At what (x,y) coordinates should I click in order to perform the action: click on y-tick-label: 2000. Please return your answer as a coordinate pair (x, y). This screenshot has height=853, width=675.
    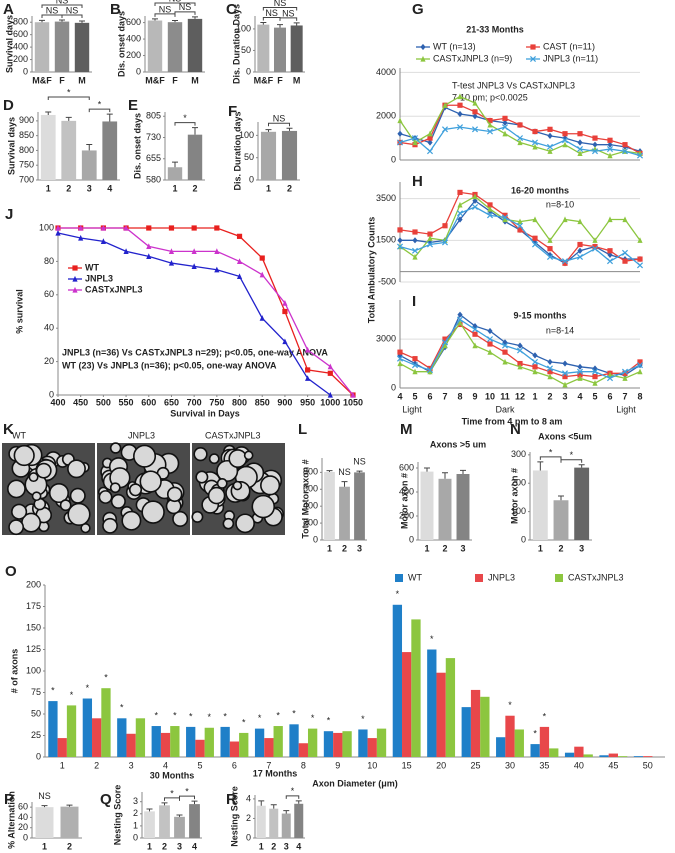
    Looking at the image, I should click on (386, 116).